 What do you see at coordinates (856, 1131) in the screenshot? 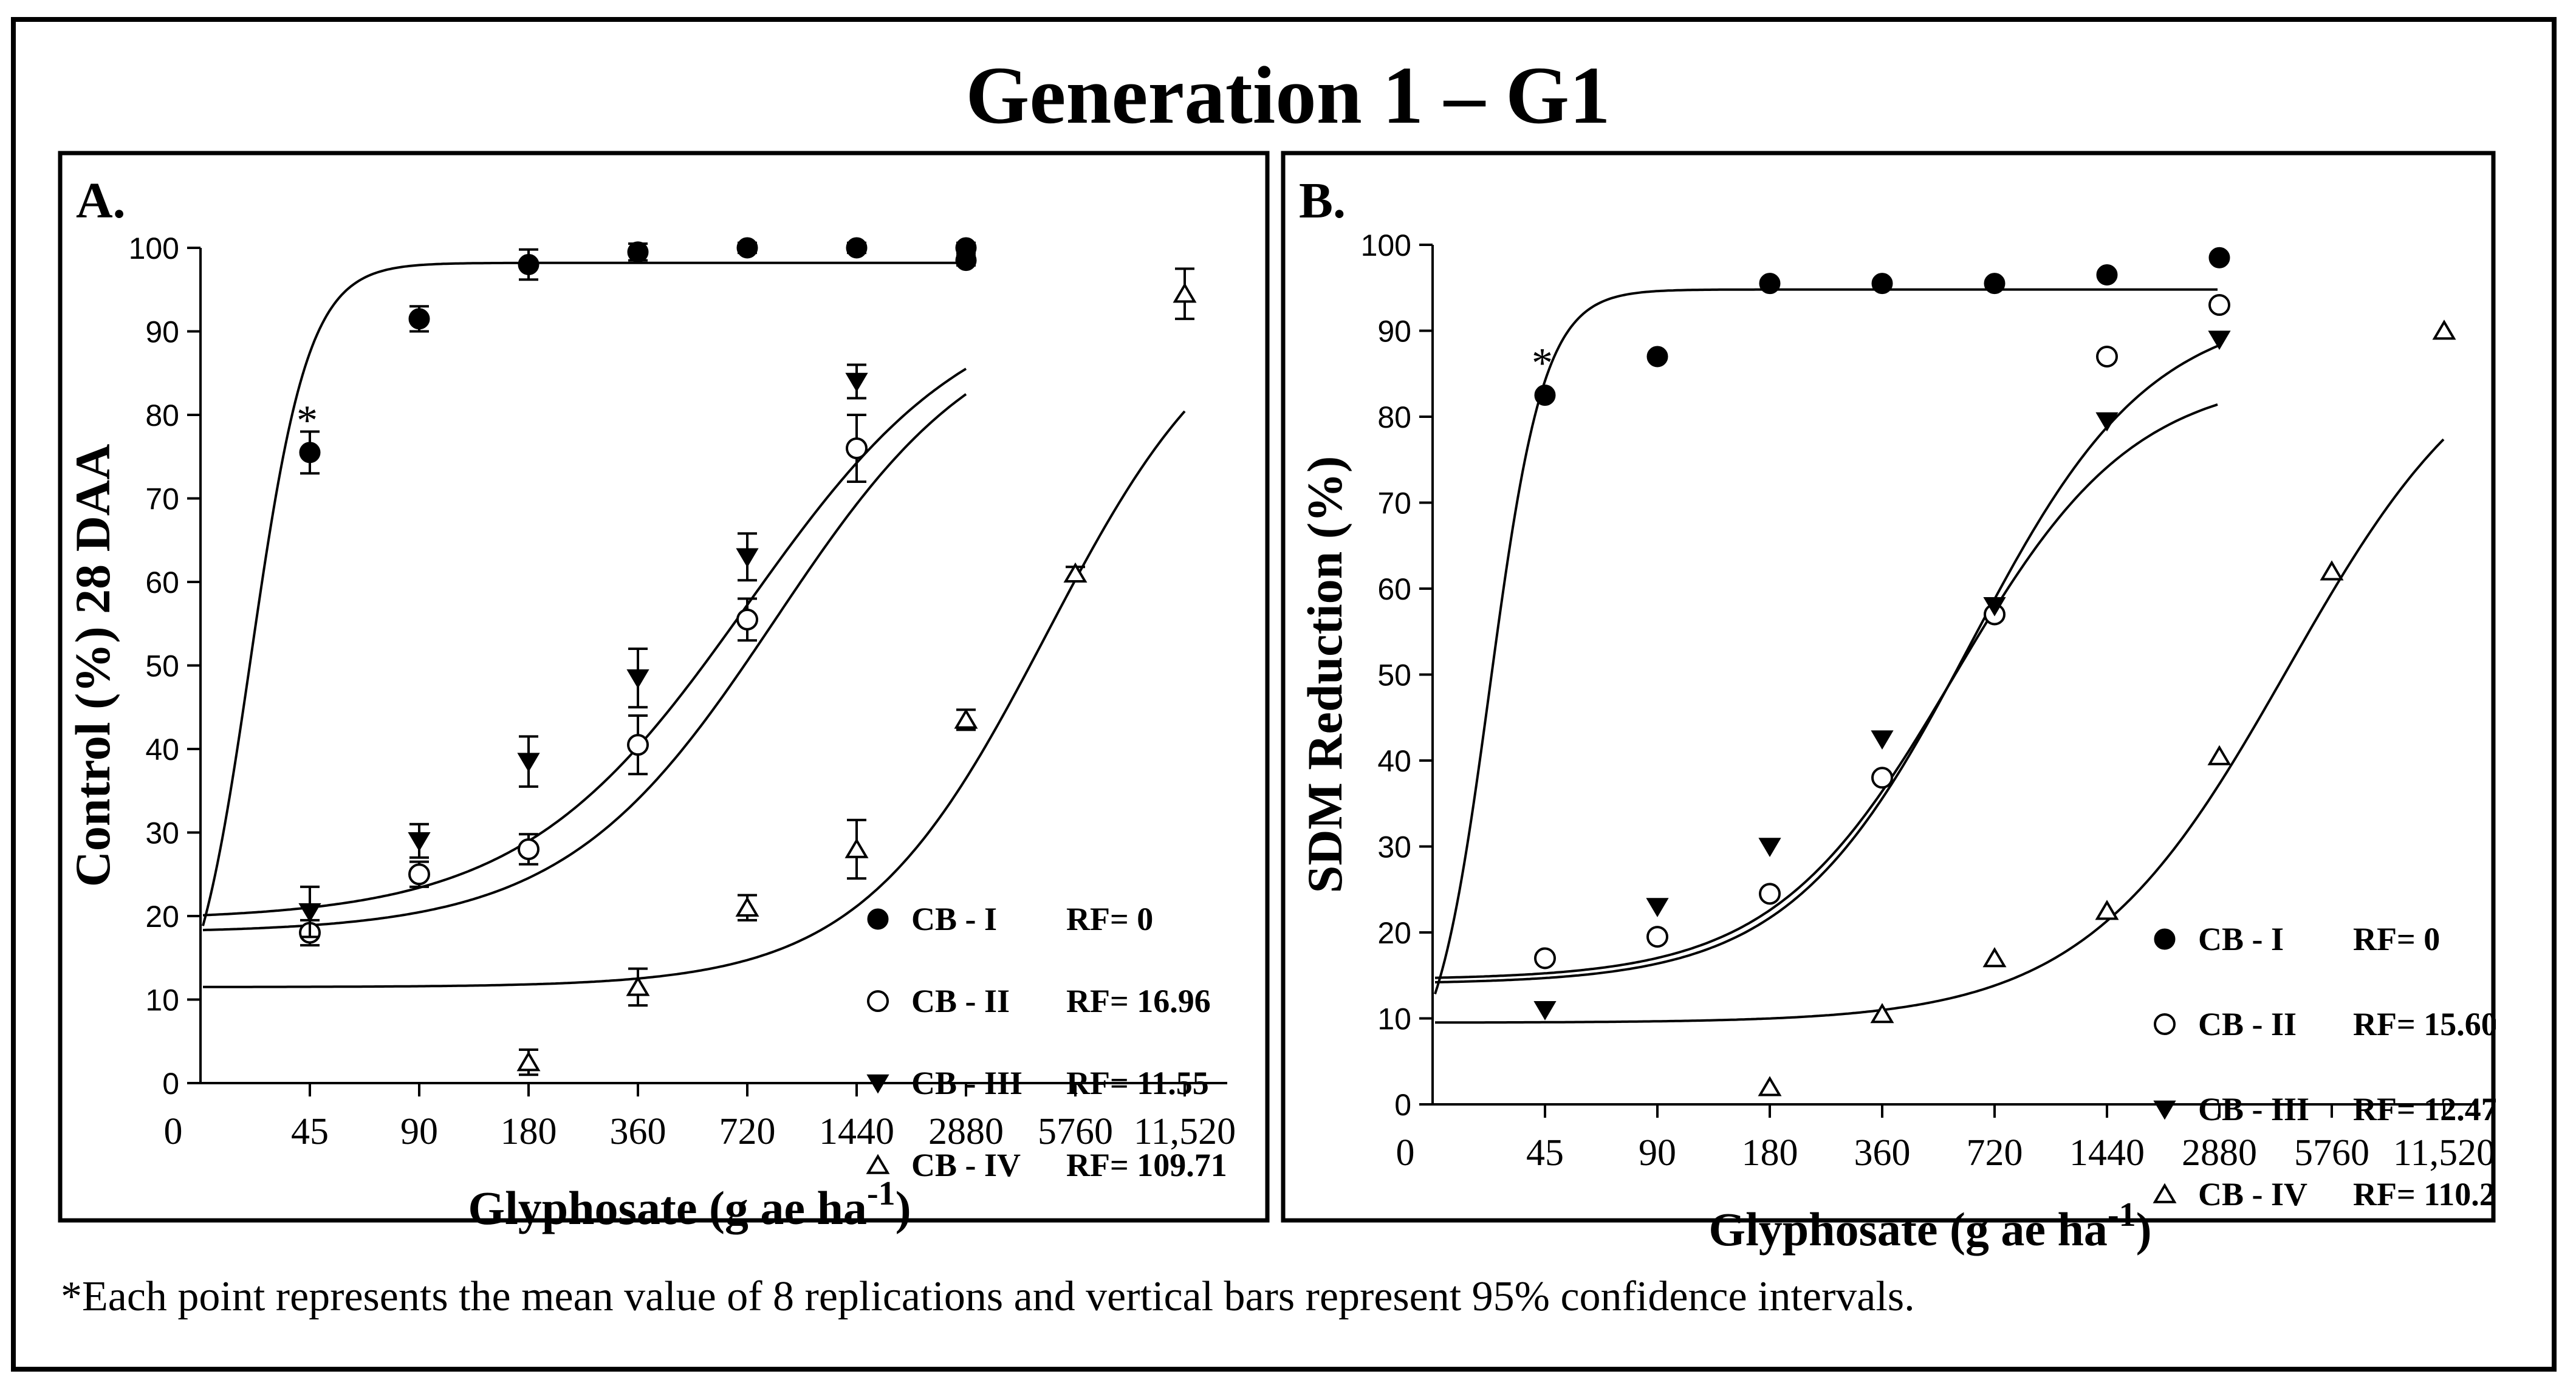
I see `x-tick-label: 1440` at bounding box center [856, 1131].